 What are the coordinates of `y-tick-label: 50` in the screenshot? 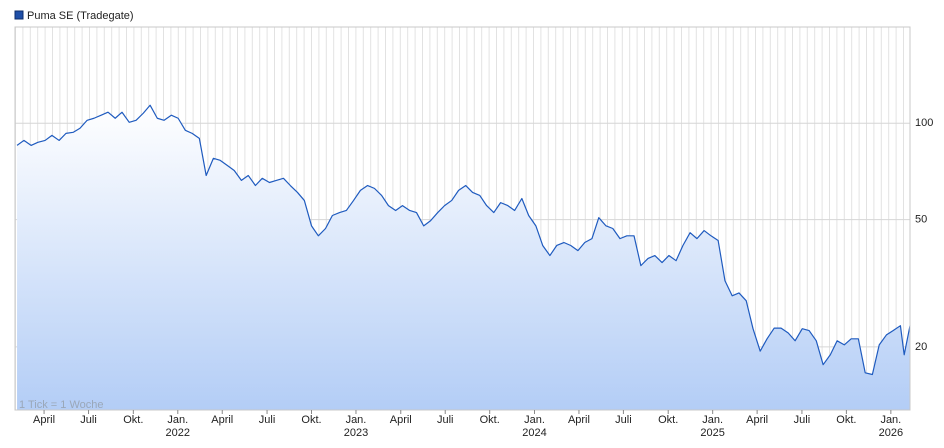 It's located at (921, 220).